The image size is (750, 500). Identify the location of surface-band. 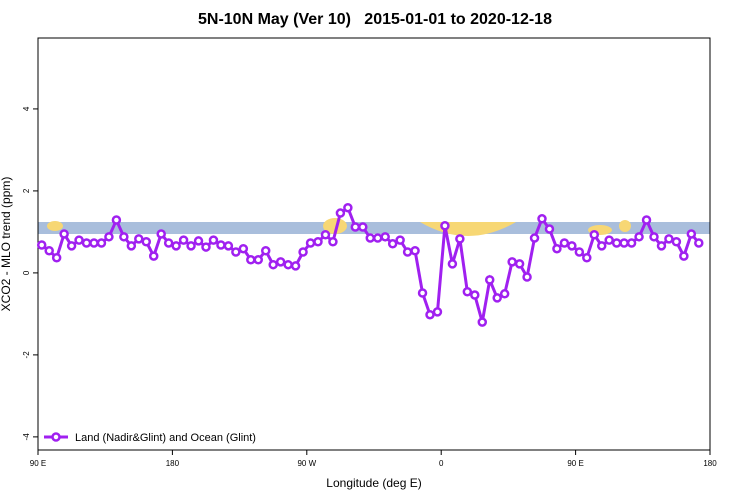
(374, 227).